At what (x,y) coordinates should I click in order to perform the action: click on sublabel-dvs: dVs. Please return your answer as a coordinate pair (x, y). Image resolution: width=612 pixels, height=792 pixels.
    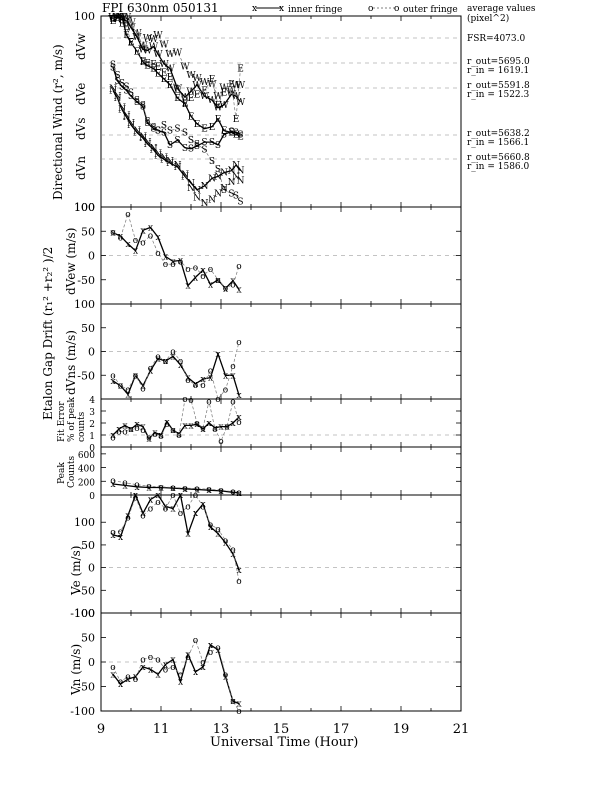
    Looking at the image, I should click on (81, 128).